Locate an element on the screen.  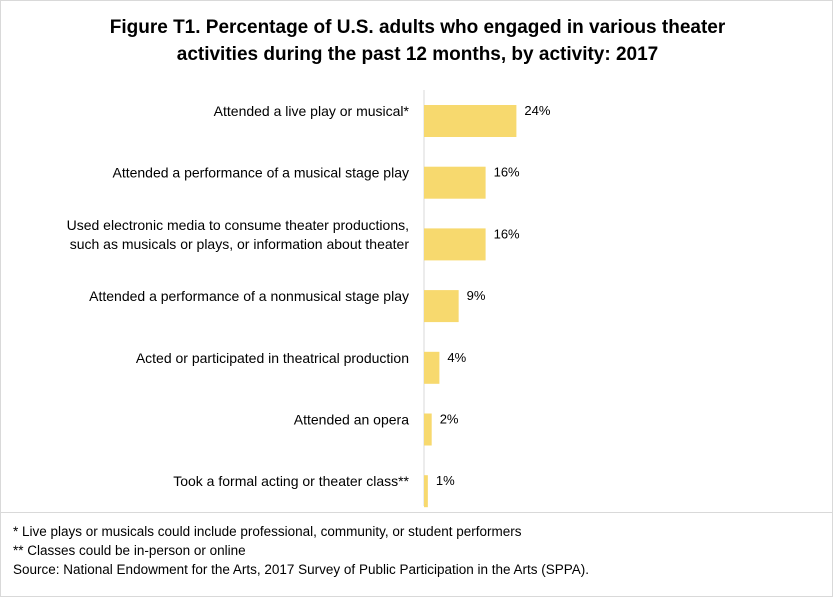
category-label-line: Took a formal acting or theater class** is located at coordinates (291, 481).